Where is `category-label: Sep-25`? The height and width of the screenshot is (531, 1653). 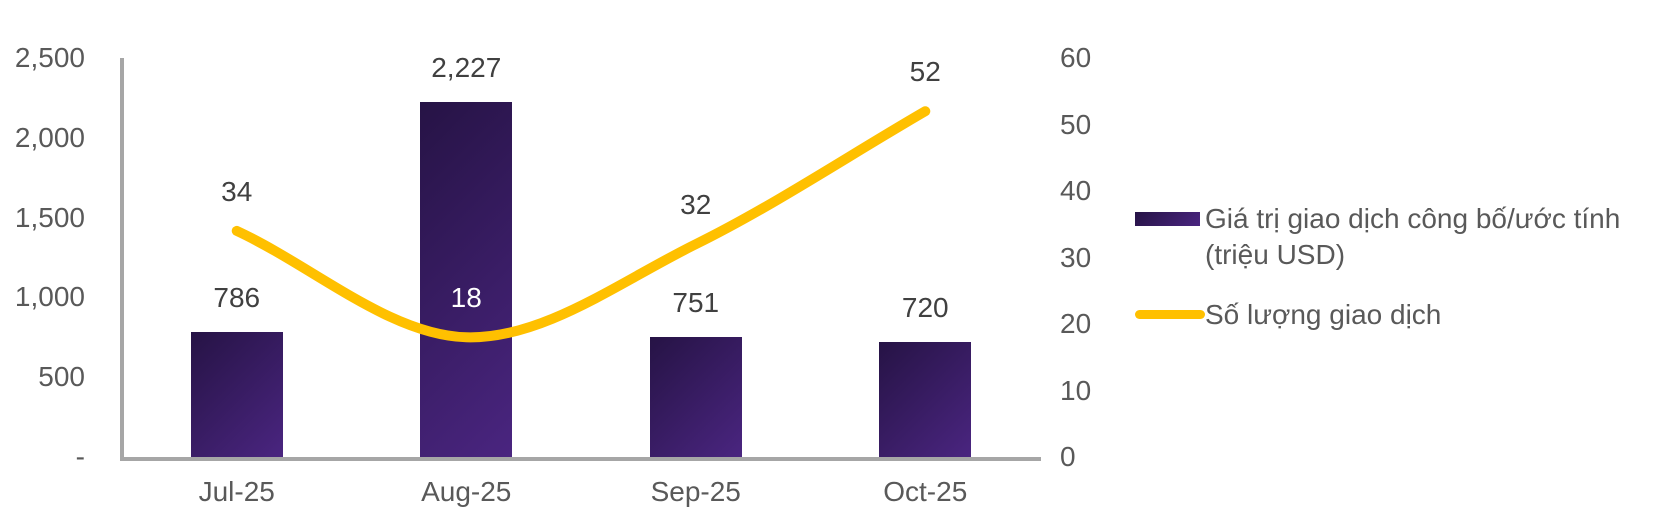
category-label: Sep-25 is located at coordinates (695, 491).